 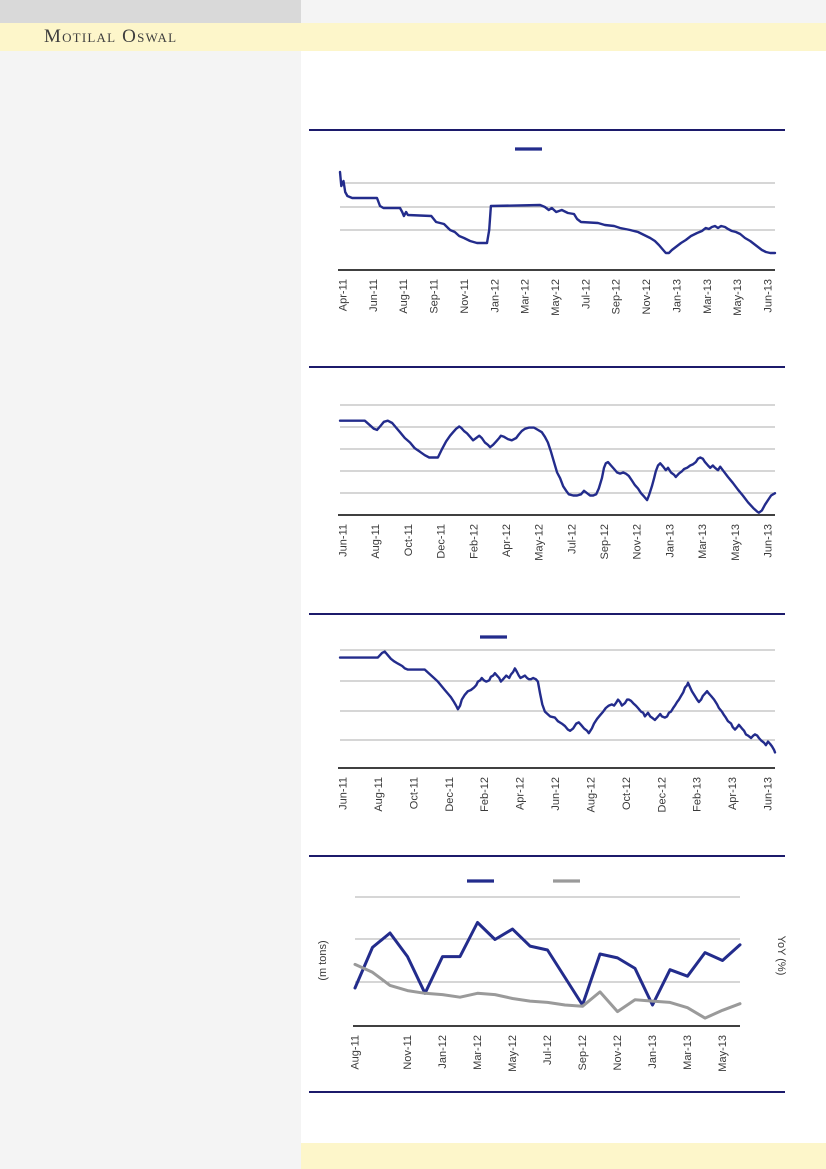 What do you see at coordinates (563, 11) in the screenshot?
I see `top-bar-right` at bounding box center [563, 11].